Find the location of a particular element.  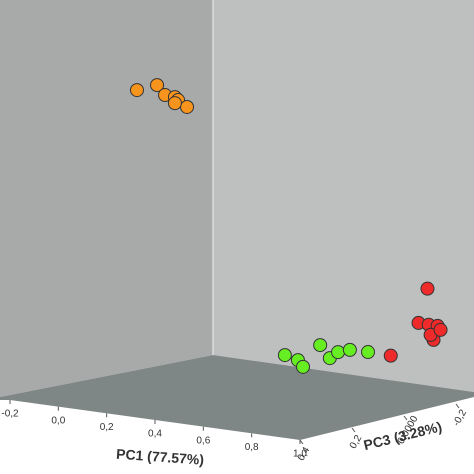

x-tick-label: 0,6 is located at coordinates (203, 440).